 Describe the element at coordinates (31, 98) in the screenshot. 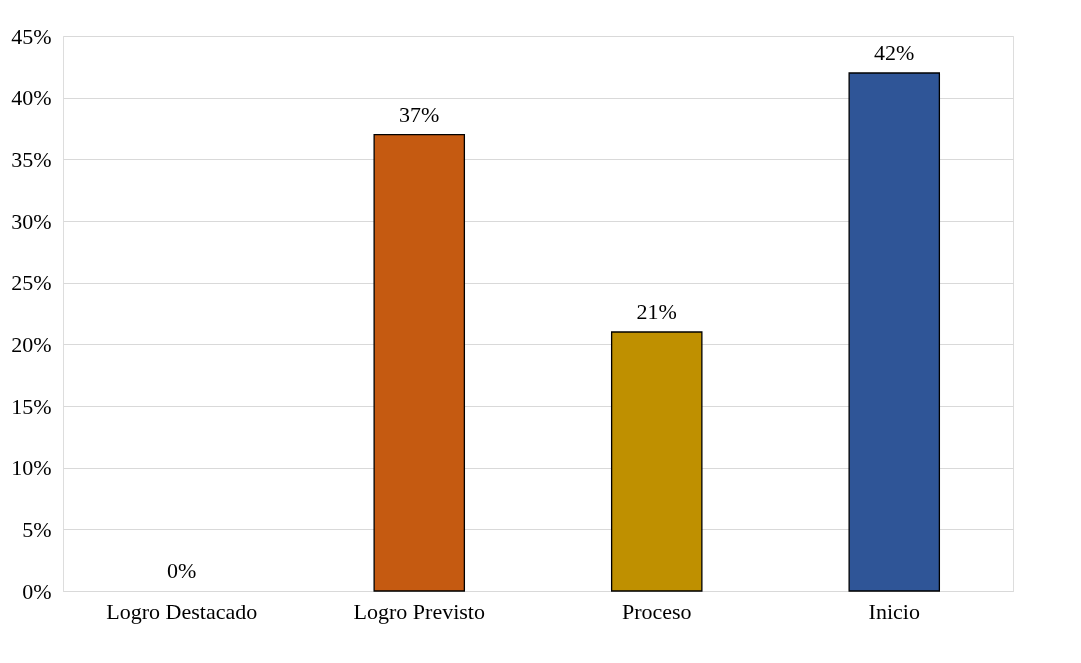

I see `y-tick-label: 40%` at that location.